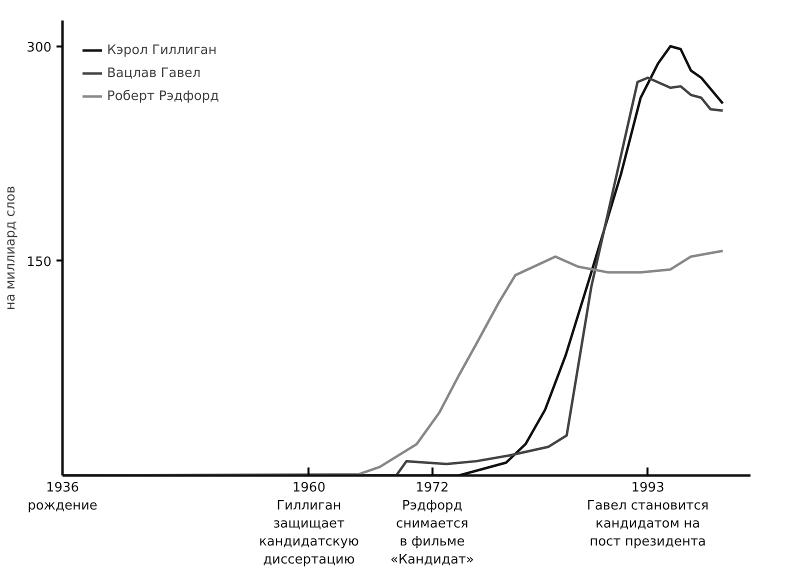 Image resolution: width=790 pixels, height=579 pixels. Describe the element at coordinates (154, 73) in the screenshot. I see `legend-label: Вацлав Гавел` at that location.